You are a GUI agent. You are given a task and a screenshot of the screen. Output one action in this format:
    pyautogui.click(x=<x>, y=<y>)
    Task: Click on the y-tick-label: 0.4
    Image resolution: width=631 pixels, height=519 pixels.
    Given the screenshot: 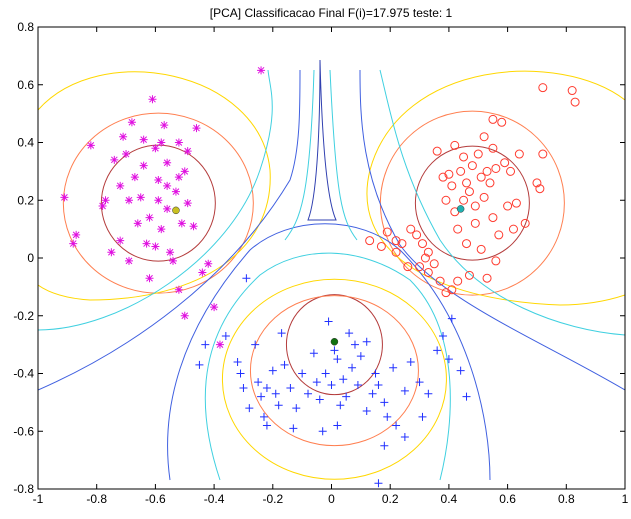 What is the action you would take?
    pyautogui.click(x=25, y=143)
    